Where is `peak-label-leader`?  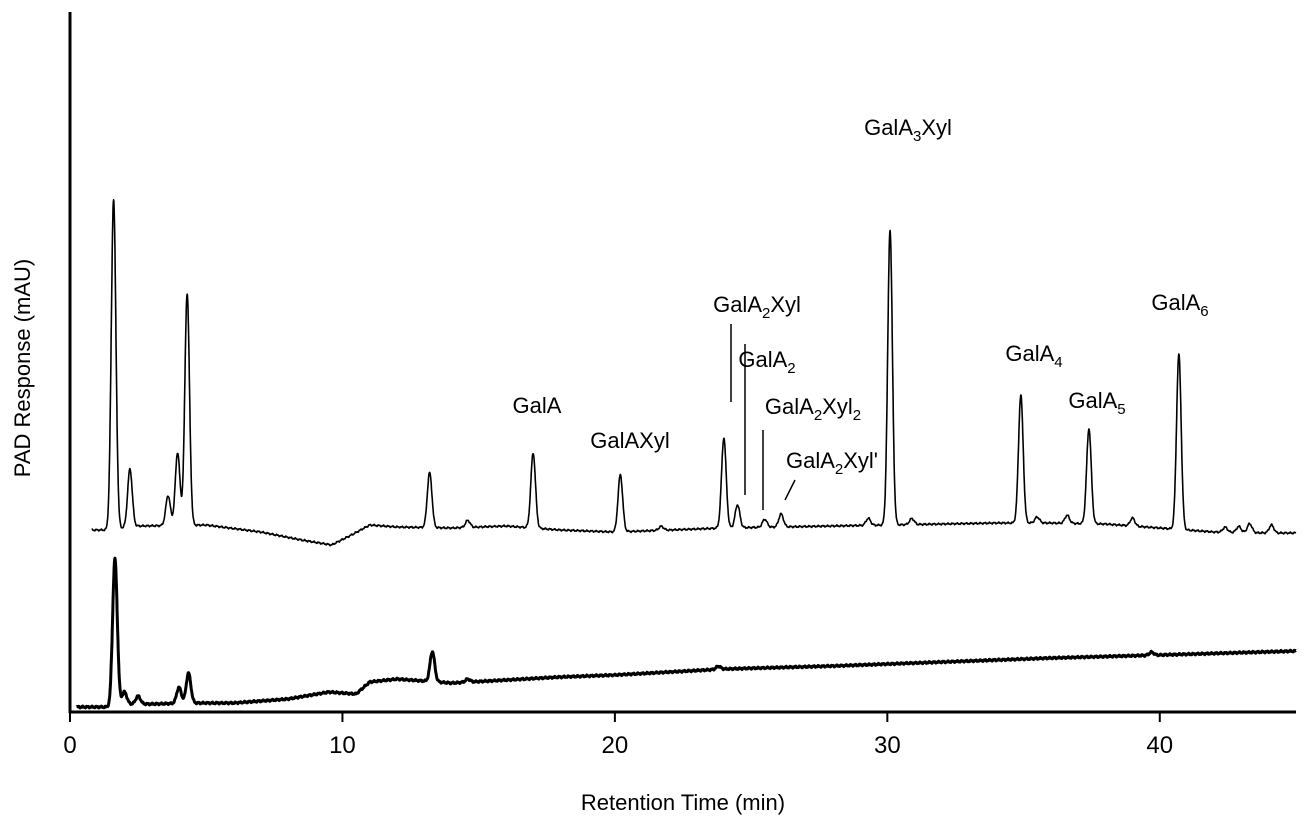 peak-label-leader is located at coordinates (790, 490).